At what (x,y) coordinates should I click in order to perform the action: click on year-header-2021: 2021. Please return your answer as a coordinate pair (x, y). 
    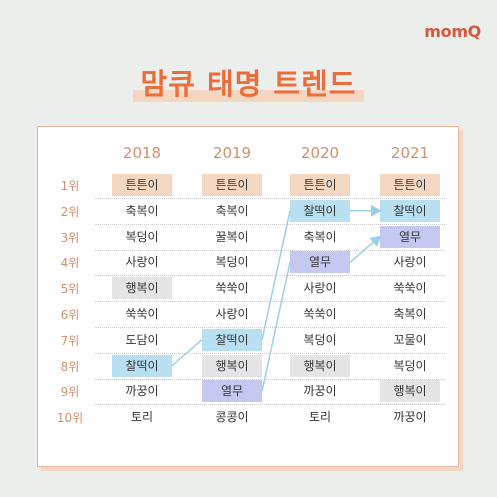
    Looking at the image, I should click on (410, 153).